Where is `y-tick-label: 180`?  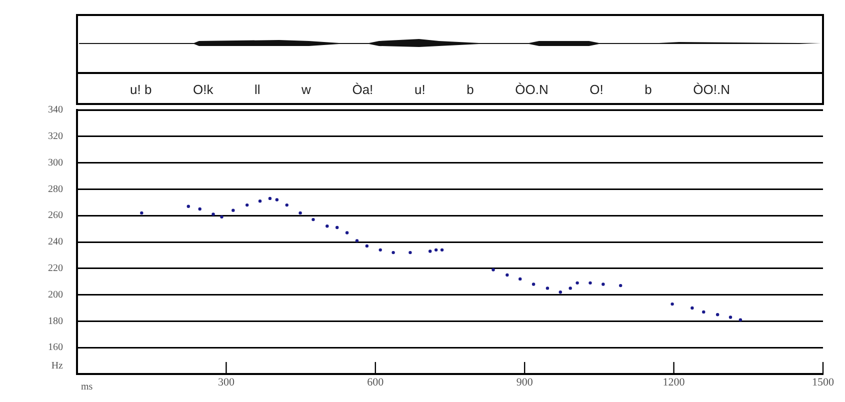
y-tick-label: 180 is located at coordinates (55, 321).